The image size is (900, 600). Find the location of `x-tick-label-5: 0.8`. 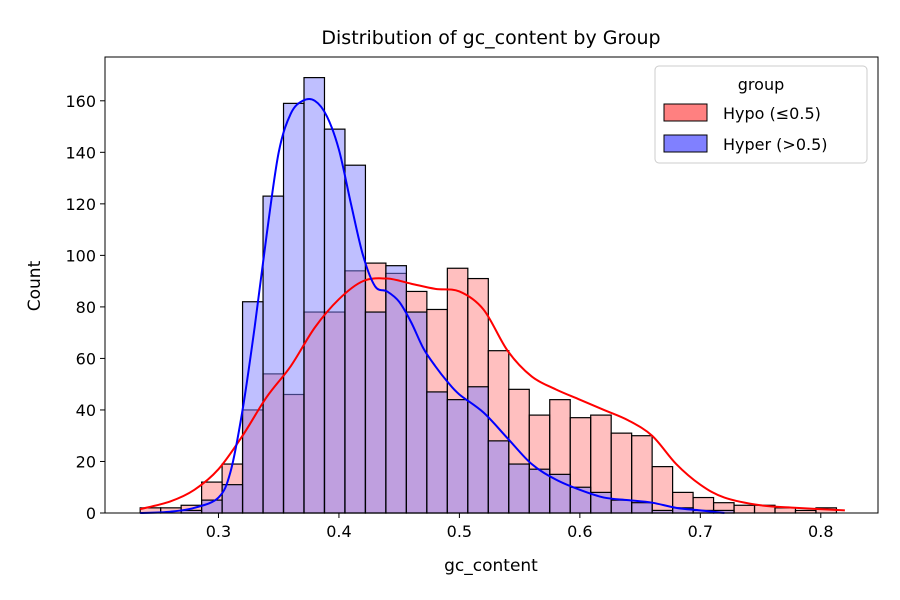

x-tick-label-5: 0.8 is located at coordinates (820, 531).